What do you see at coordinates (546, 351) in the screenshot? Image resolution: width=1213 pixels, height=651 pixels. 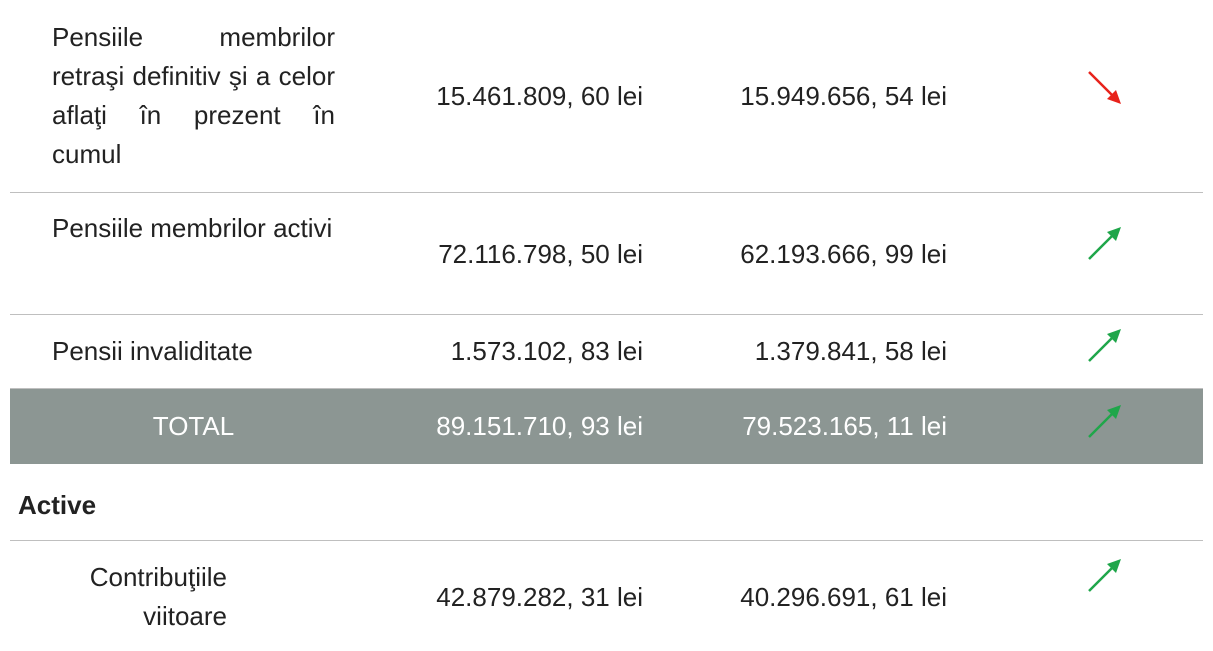 I see `value-current: 1.573.102, 83 lei` at bounding box center [546, 351].